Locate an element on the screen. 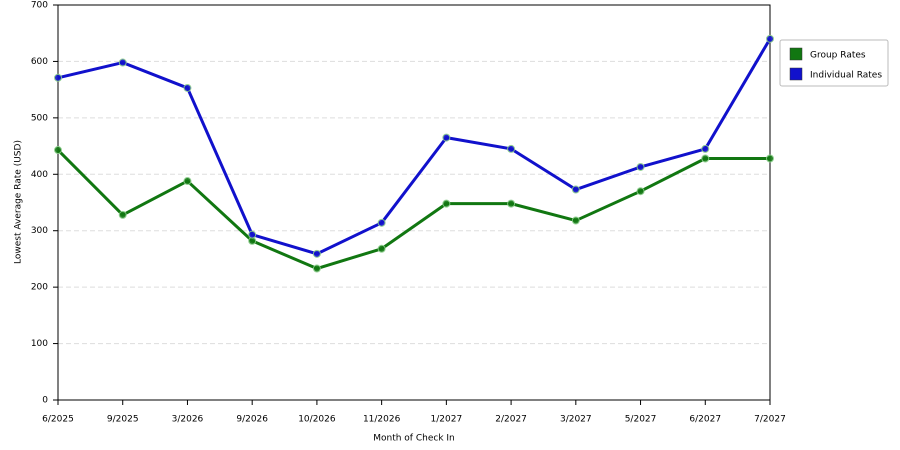  y-tick-label: 200 is located at coordinates (39, 288).